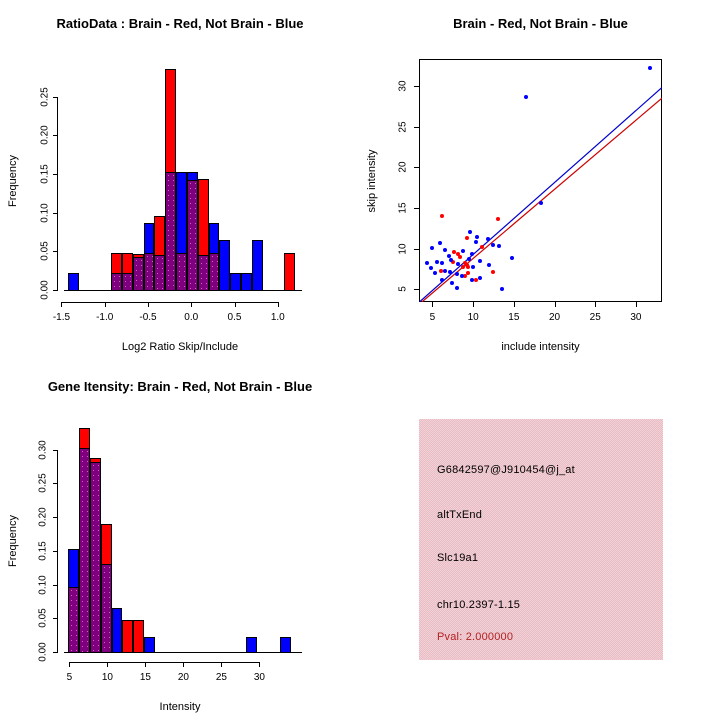 Image resolution: width=720 pixels, height=720 pixels. Describe the element at coordinates (506, 470) in the screenshot. I see `probe-id-text: G6842597@J910454@j_at` at that location.